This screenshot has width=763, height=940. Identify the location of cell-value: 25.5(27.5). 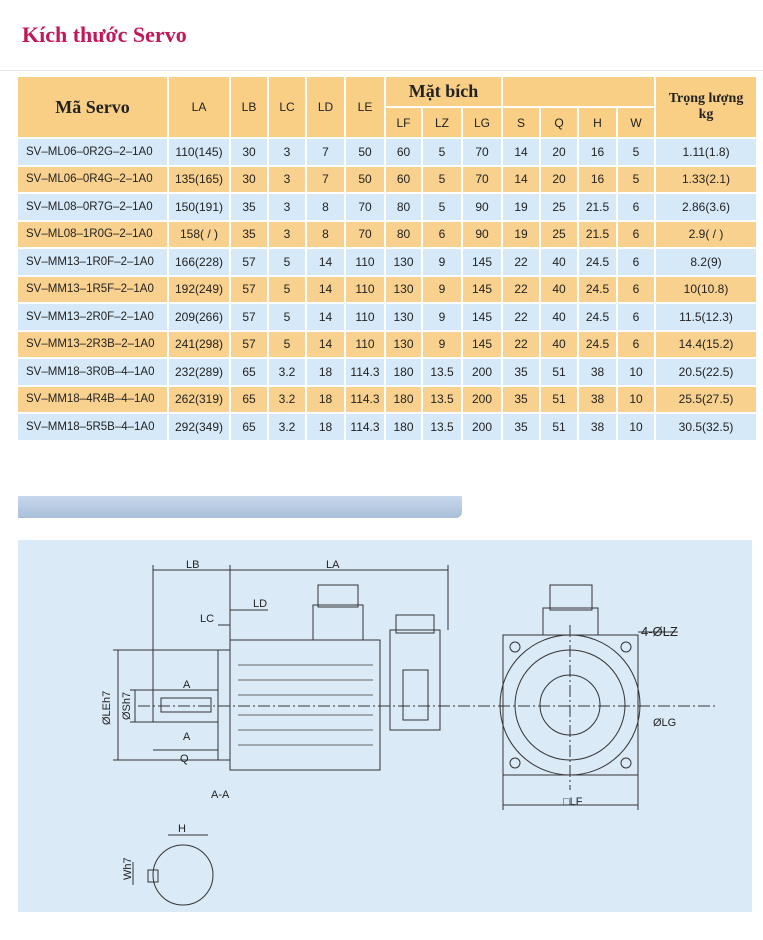
(706, 399).